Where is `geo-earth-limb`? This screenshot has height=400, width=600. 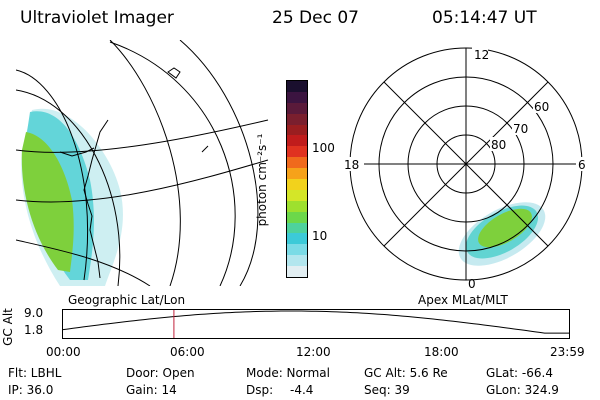
geo-earth-limb is located at coordinates (172, 163).